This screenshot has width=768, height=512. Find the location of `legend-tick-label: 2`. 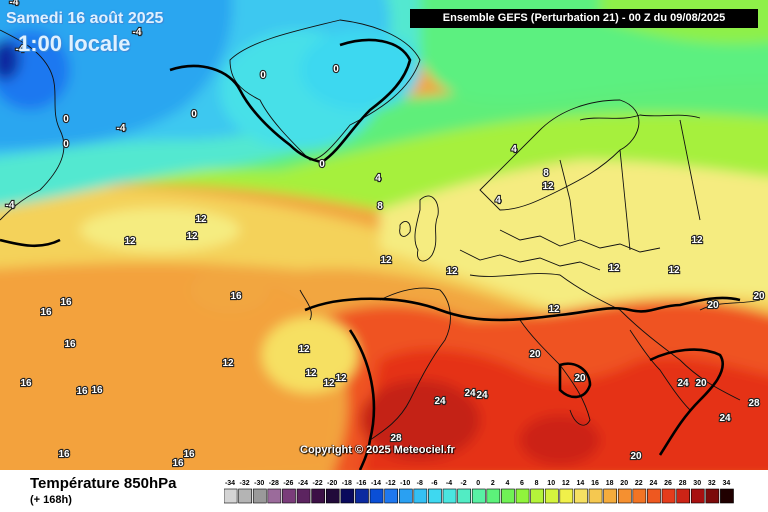

legend-tick-label: 2 is located at coordinates (493, 483).